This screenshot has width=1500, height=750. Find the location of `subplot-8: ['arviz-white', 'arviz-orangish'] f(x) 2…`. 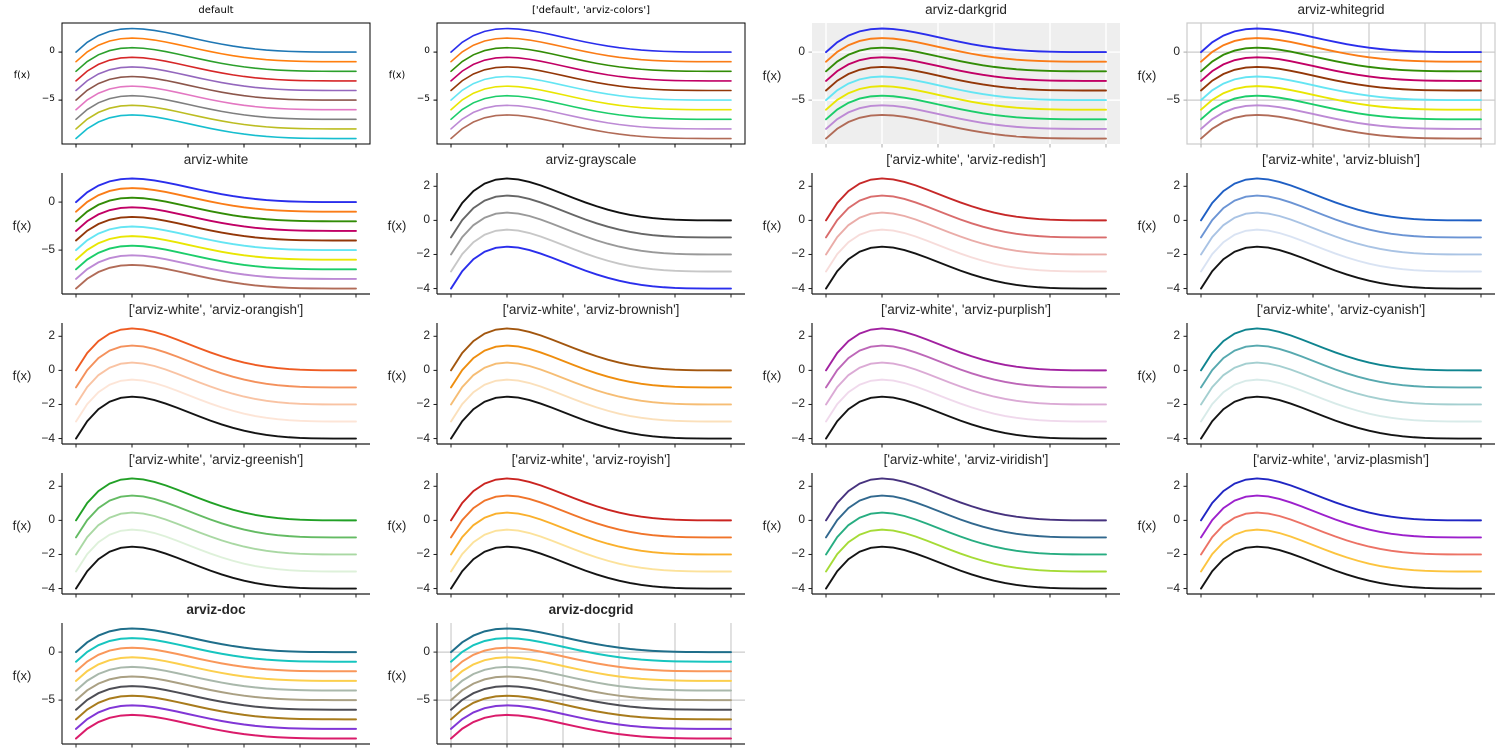

subplot-8: ['arviz-white', 'arviz-orangish'] f(x) 2… is located at coordinates (187, 375).